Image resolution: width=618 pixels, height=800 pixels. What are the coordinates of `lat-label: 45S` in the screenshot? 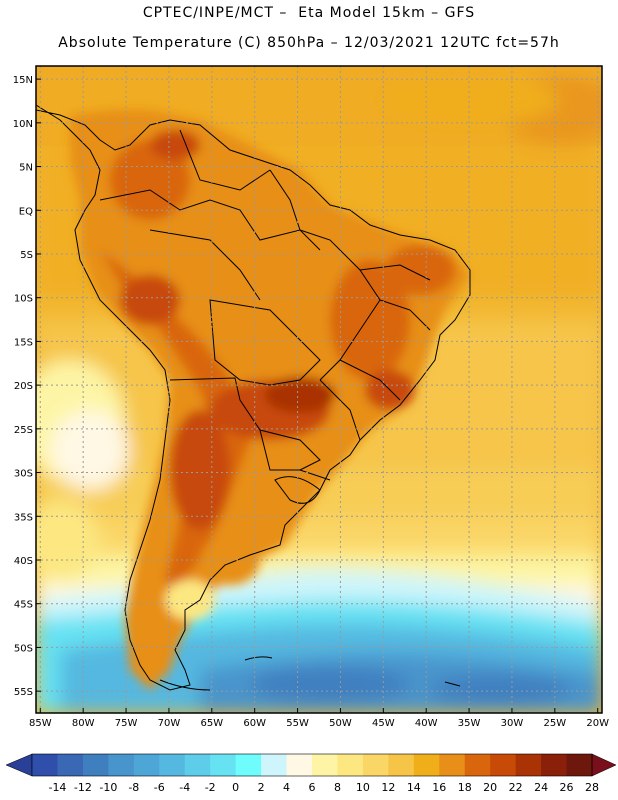 It's located at (23, 605).